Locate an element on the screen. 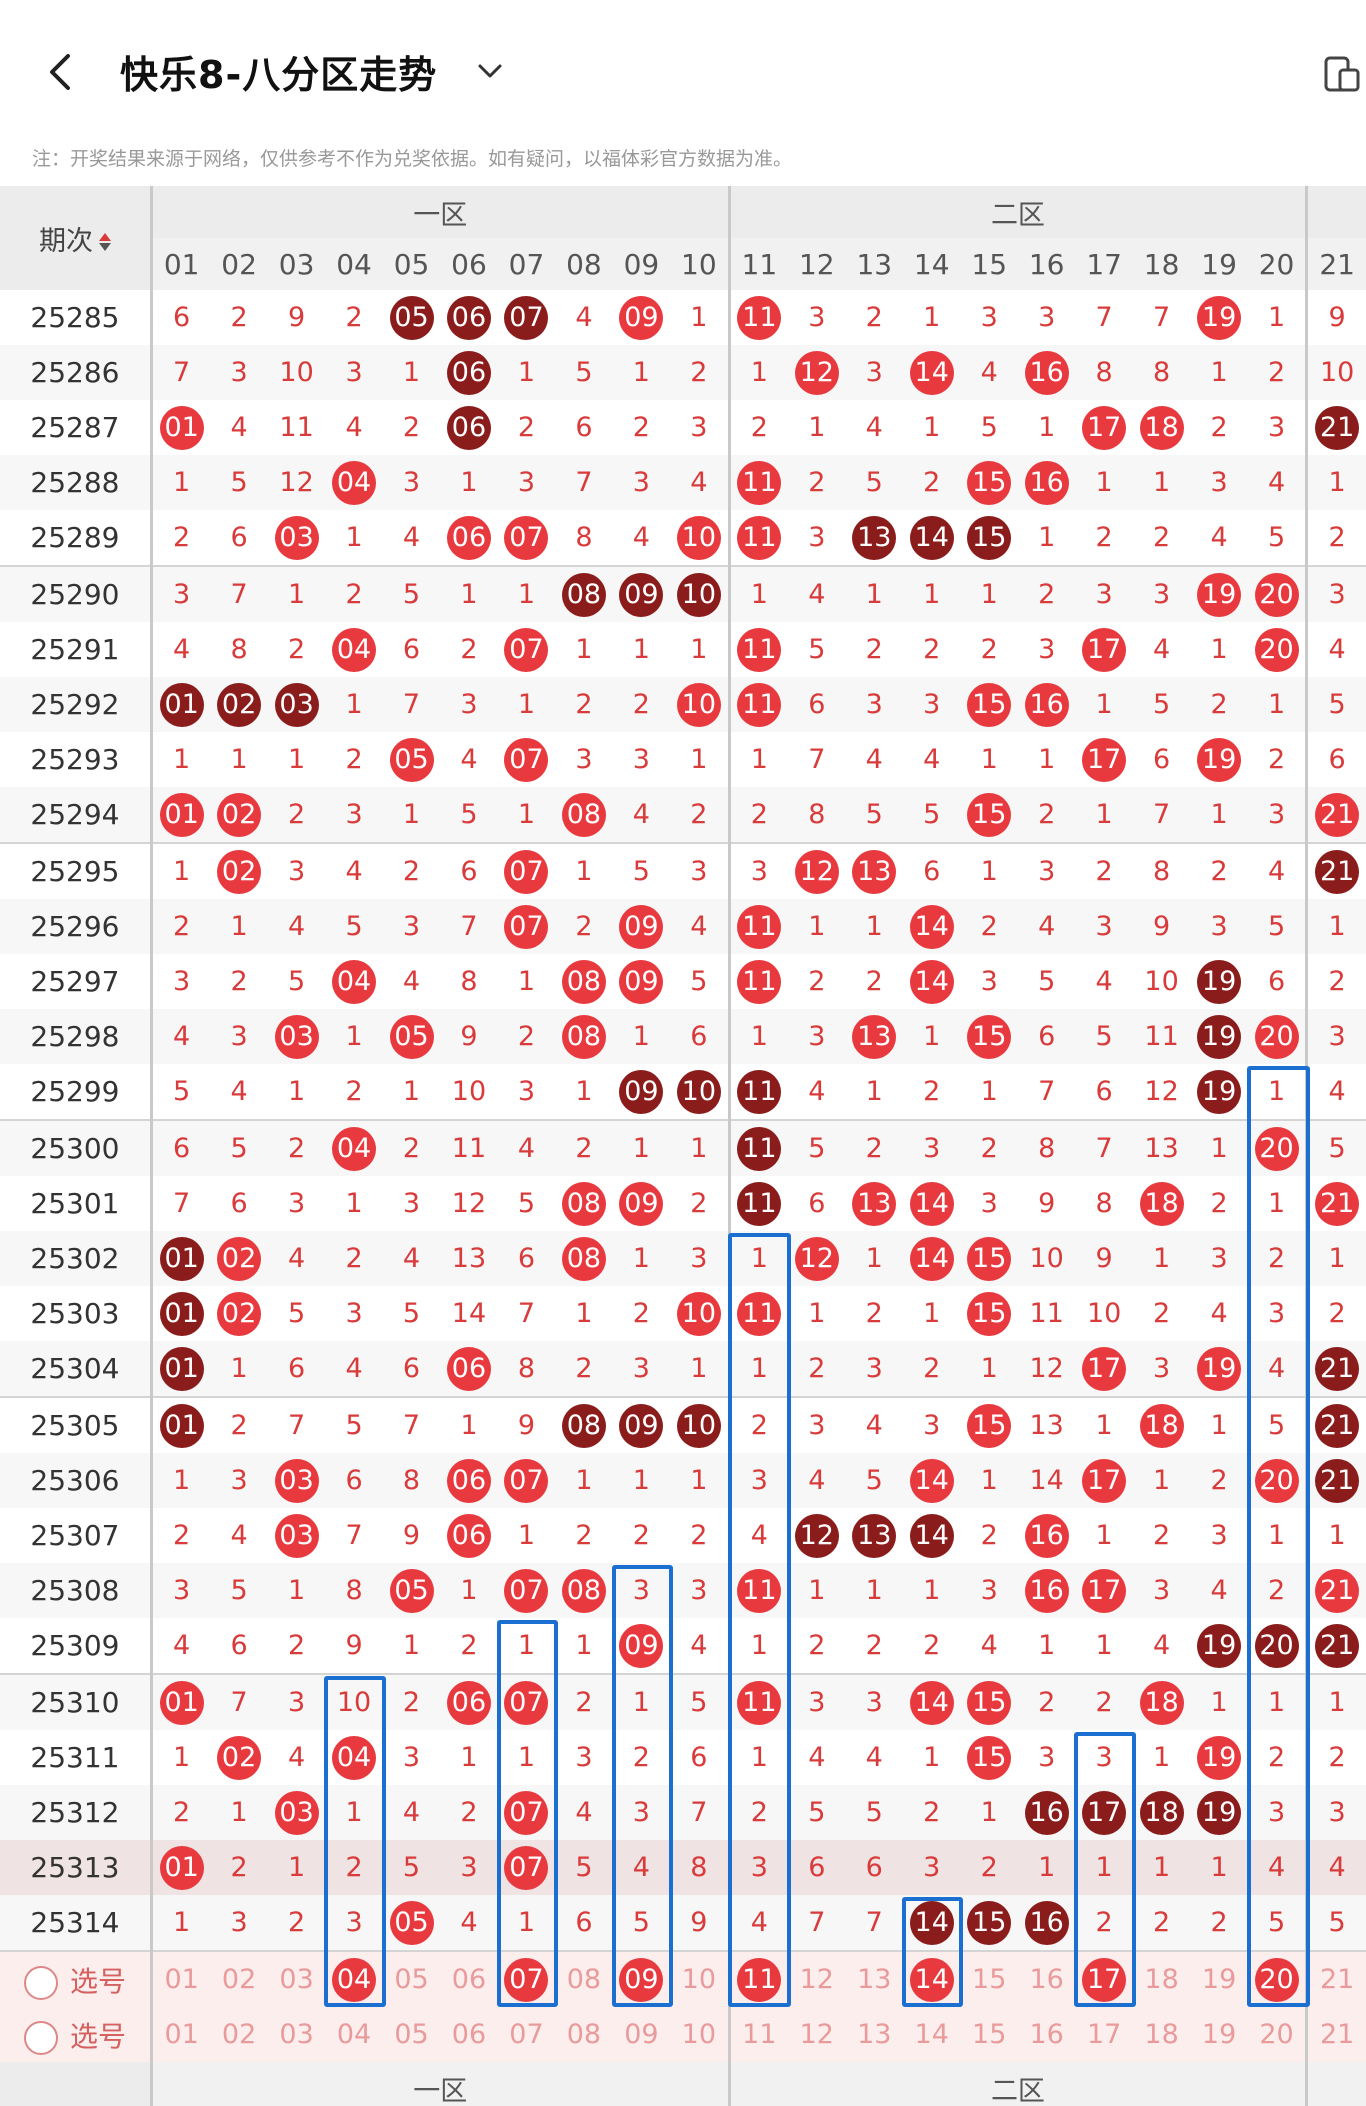  table-row: 25292 01 02 03 1 7 3 1 2 2 10 11 6 3 3 15 16 1 5 2 1 5 is located at coordinates (683, 704).